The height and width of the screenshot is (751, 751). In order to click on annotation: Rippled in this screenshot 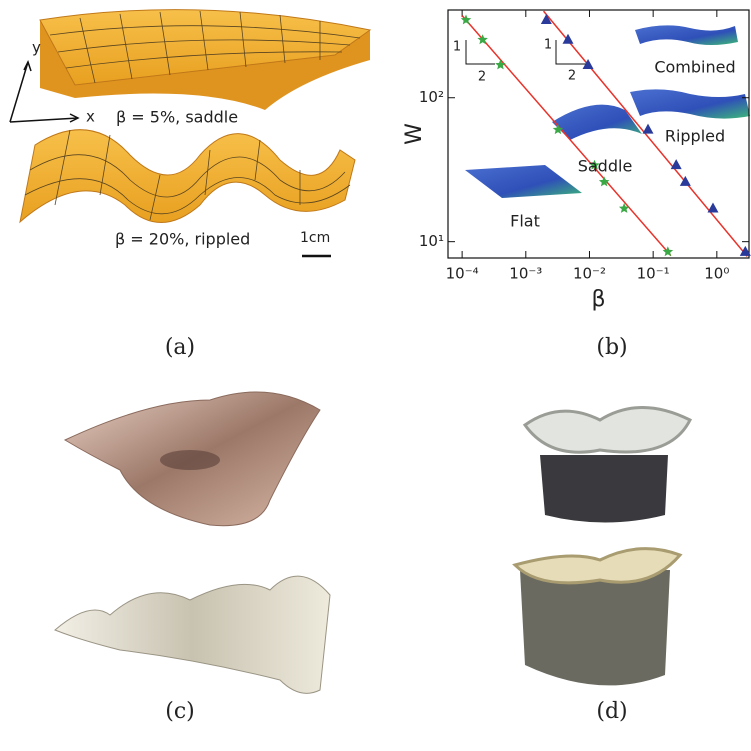, I will do `click(695, 136)`.